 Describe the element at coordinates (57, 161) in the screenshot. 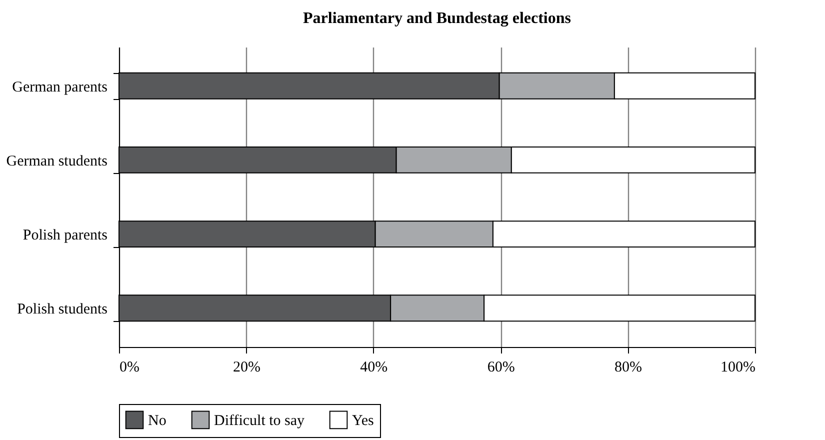

I see `y-tick-label: German students` at that location.